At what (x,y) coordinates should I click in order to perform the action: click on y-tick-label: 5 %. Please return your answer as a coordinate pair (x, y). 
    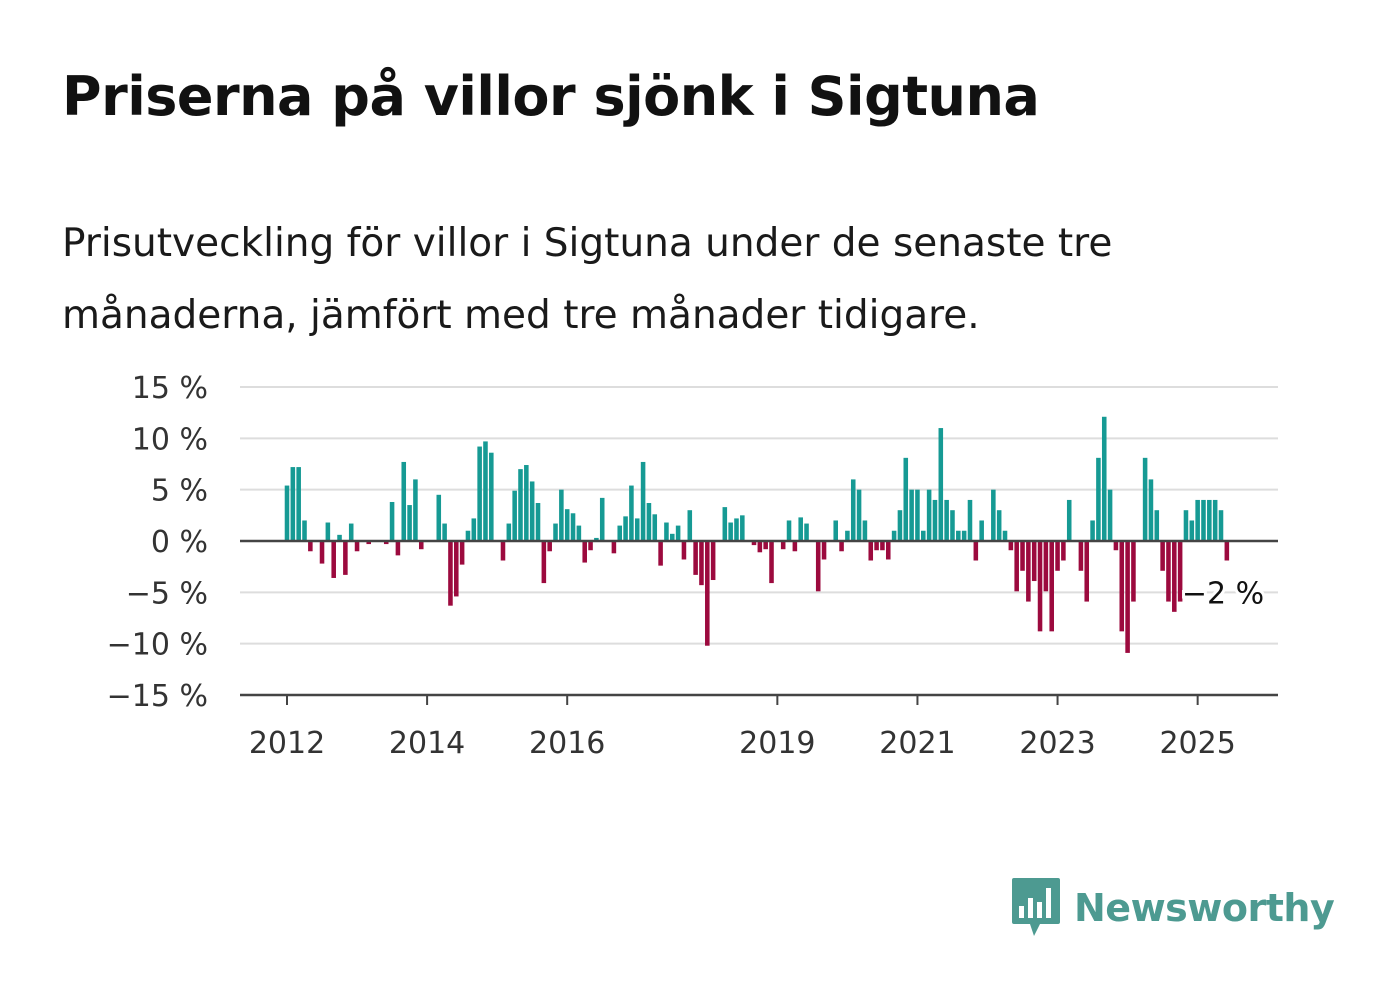
    Looking at the image, I should click on (179, 491).